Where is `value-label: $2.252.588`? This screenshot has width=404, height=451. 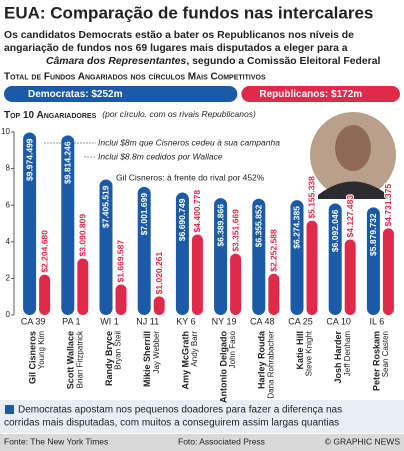
value-label: $2.252.588 is located at coordinates (274, 250).